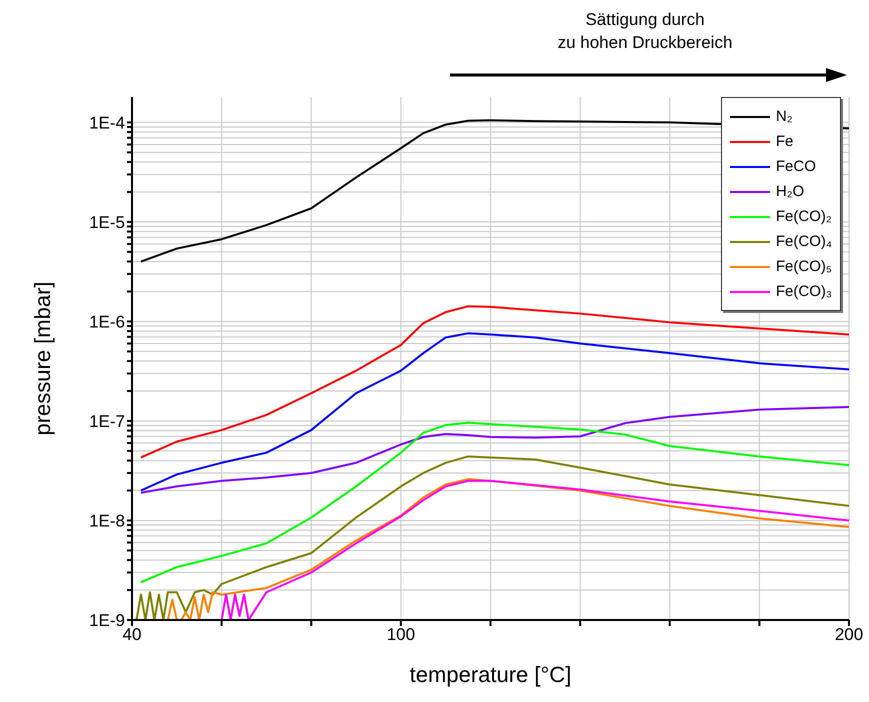  I want to click on y-tick-label: 1E-4, so click(107, 122).